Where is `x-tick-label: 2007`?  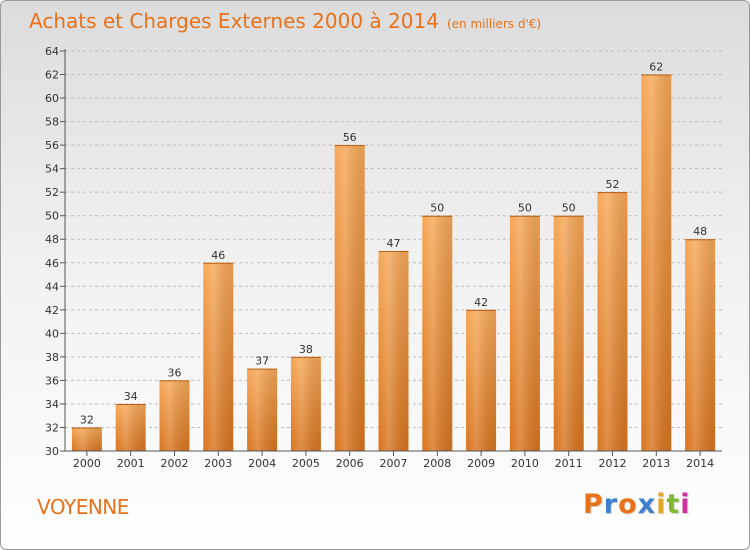 x-tick-label: 2007 is located at coordinates (394, 463).